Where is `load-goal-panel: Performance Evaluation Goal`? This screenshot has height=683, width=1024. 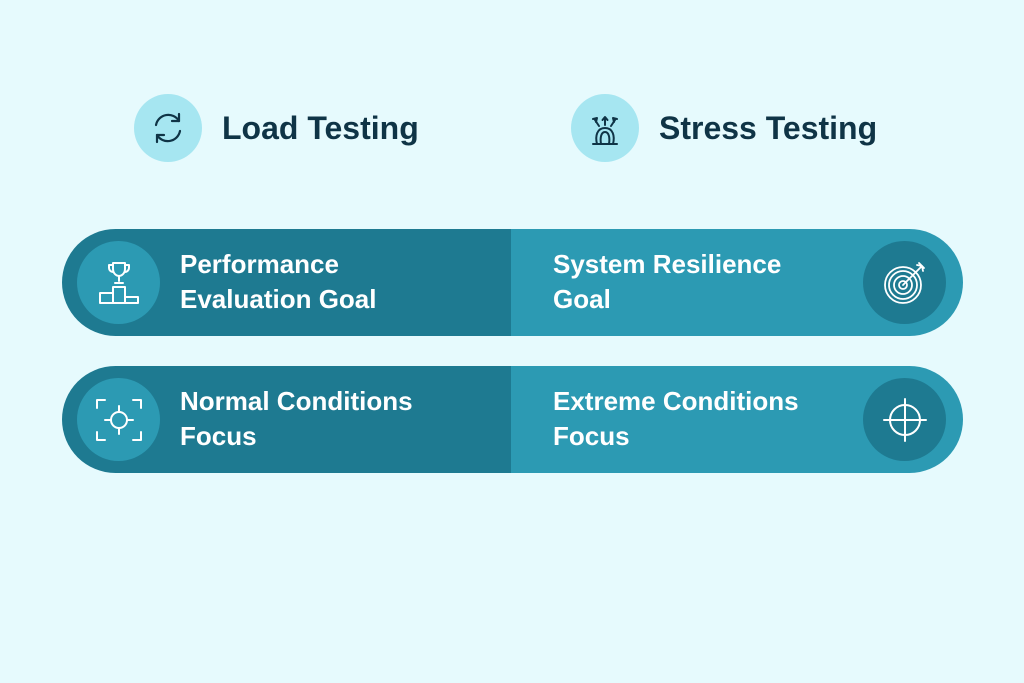 load-goal-panel: Performance Evaluation Goal is located at coordinates (286, 282).